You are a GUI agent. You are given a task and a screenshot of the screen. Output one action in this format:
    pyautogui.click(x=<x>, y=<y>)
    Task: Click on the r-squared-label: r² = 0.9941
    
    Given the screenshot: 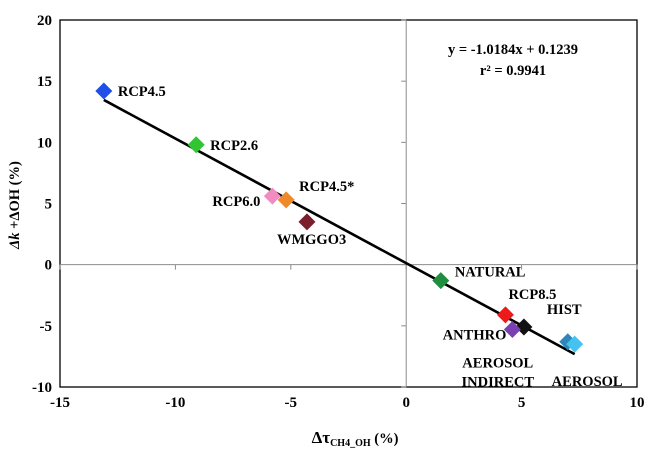 What is the action you would take?
    pyautogui.click(x=513, y=71)
    